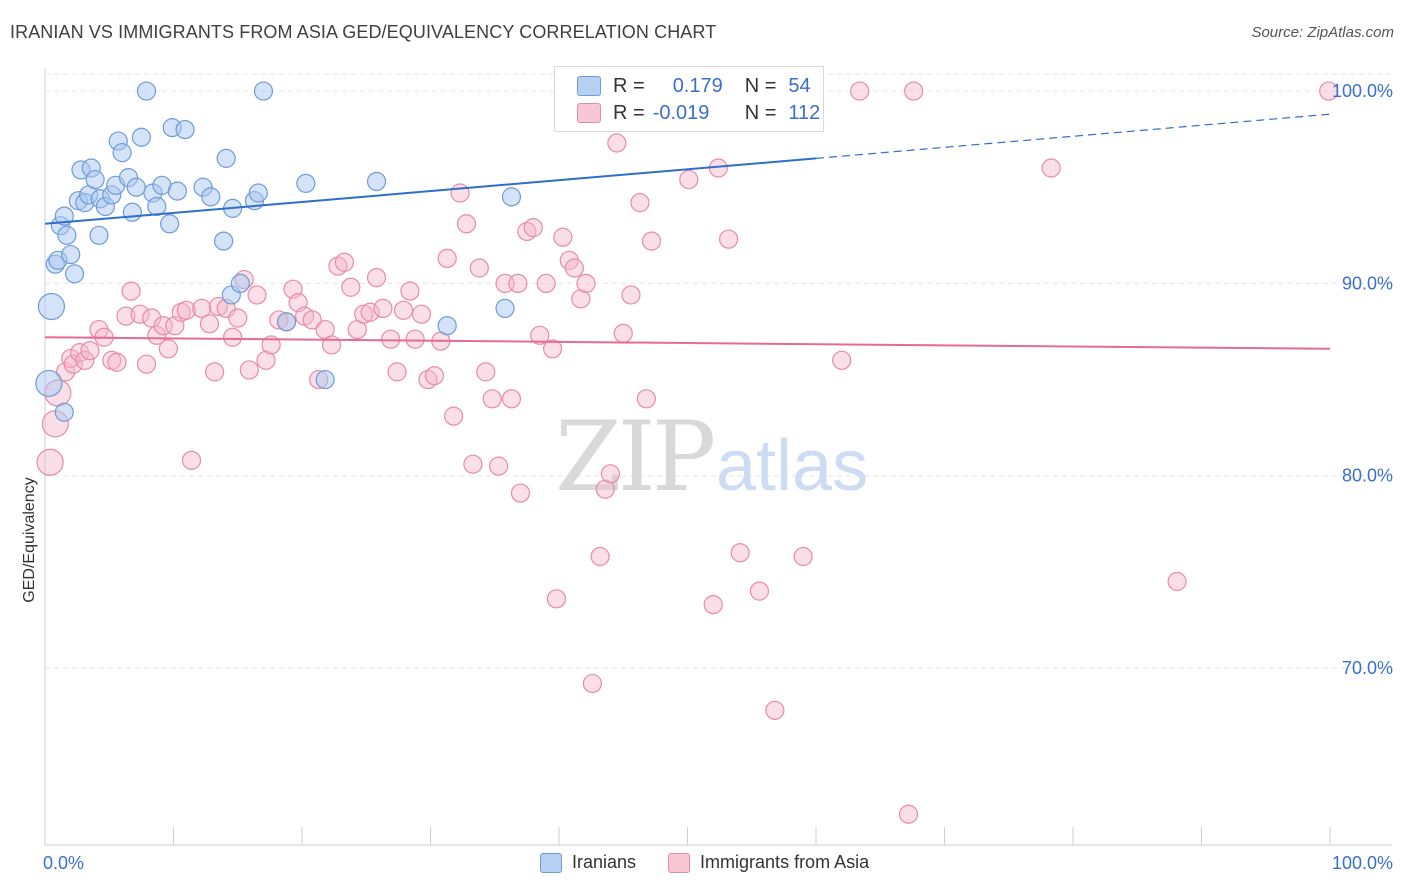 Image resolution: width=1406 pixels, height=892 pixels. What do you see at coordinates (1367, 476) in the screenshot?
I see `y-tick-label-80: 80.0%` at bounding box center [1367, 476].